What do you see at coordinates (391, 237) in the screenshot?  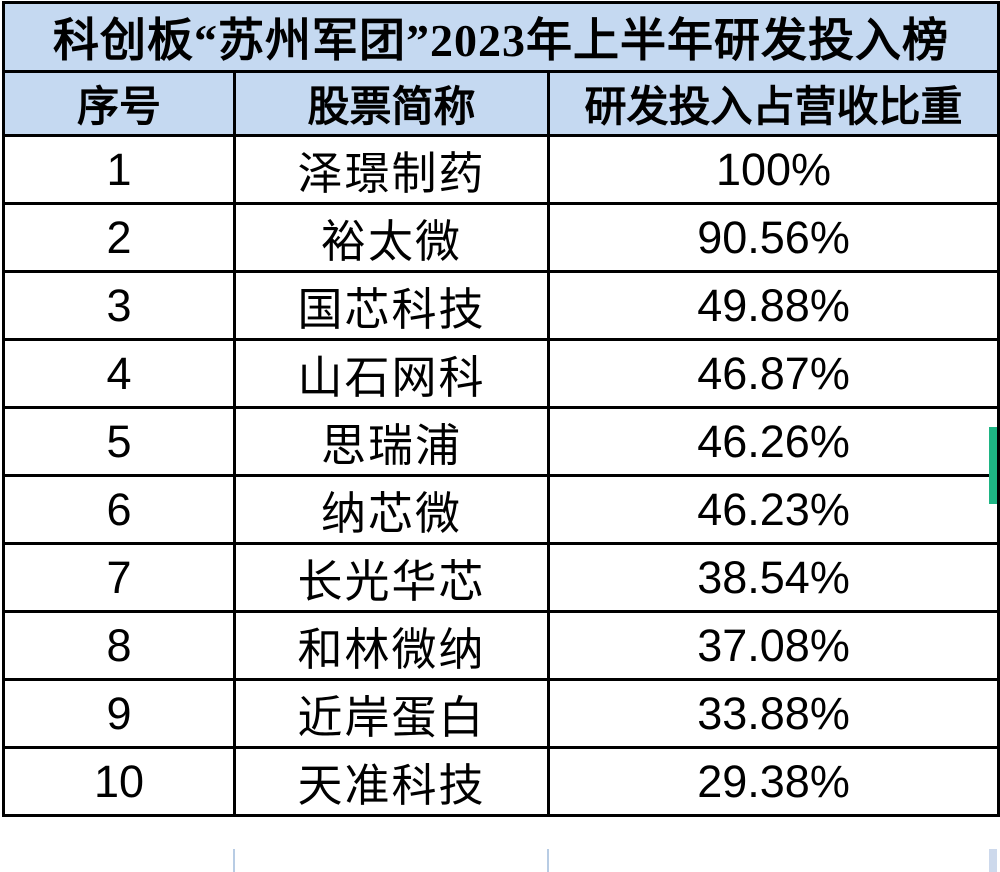 I see `stock-name-cell: 裕太微` at bounding box center [391, 237].